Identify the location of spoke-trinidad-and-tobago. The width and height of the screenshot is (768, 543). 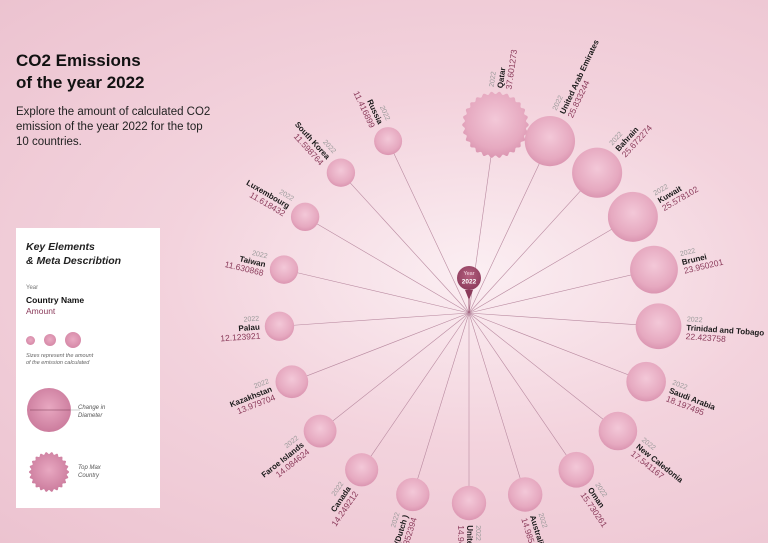
(563, 319).